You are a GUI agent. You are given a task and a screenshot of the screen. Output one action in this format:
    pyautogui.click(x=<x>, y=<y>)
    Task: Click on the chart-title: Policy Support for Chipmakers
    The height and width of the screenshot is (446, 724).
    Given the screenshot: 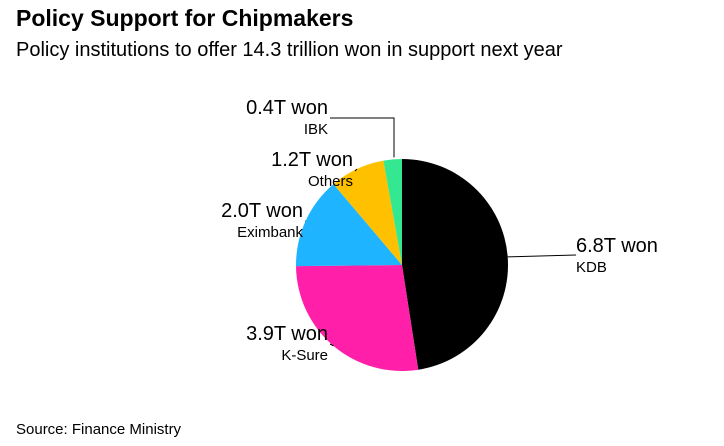 What is the action you would take?
    pyautogui.click(x=185, y=18)
    